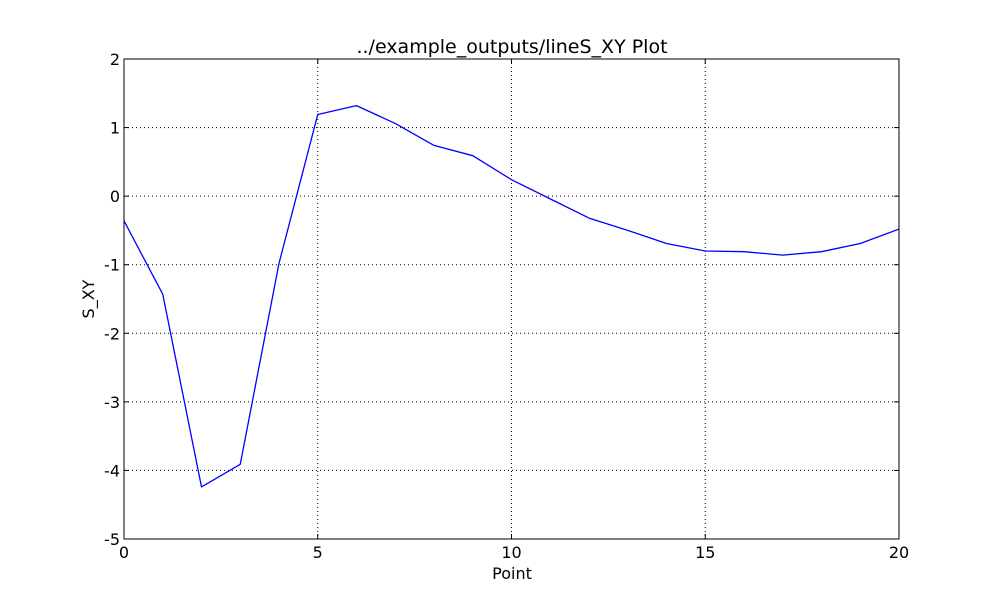 Image resolution: width=1000 pixels, height=600 pixels. Describe the element at coordinates (112, 333) in the screenshot. I see `y-tick-label: -2` at that location.